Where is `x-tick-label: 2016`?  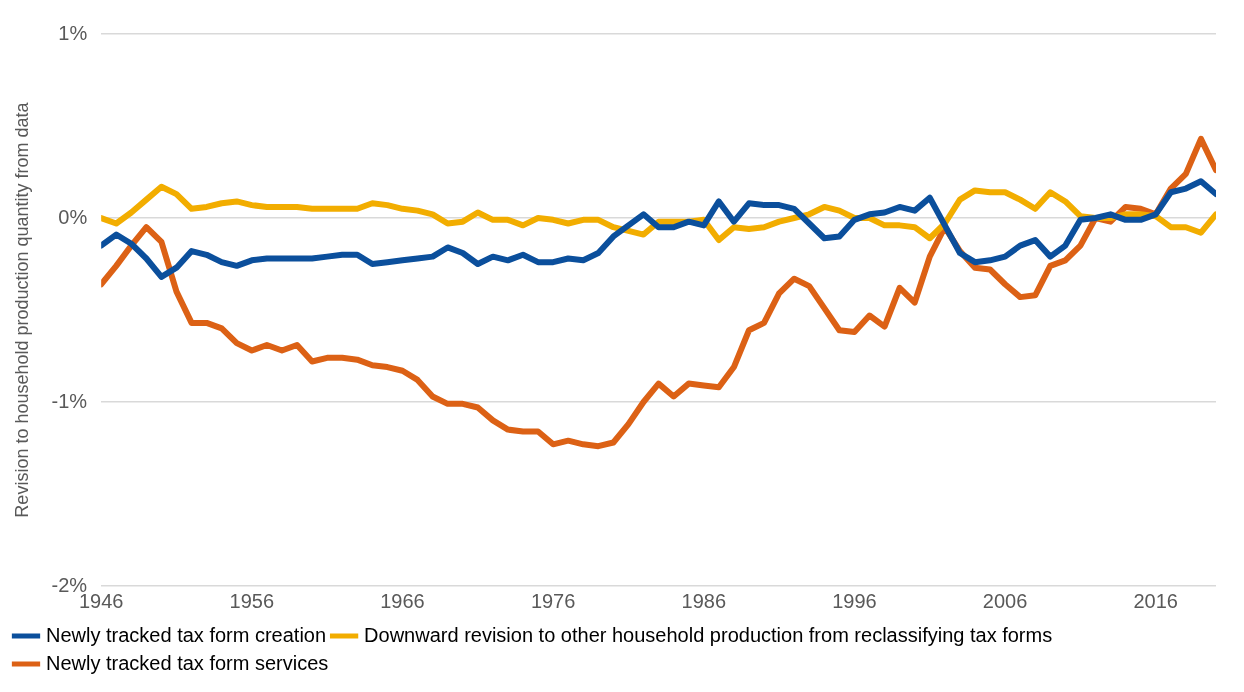
x-tick-label: 2016 is located at coordinates (1155, 600).